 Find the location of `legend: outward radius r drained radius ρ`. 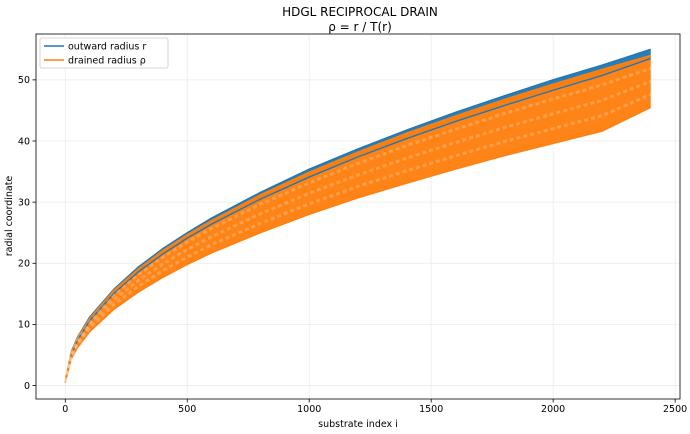

legend: outward radius r drained radius ρ is located at coordinates (104, 53).